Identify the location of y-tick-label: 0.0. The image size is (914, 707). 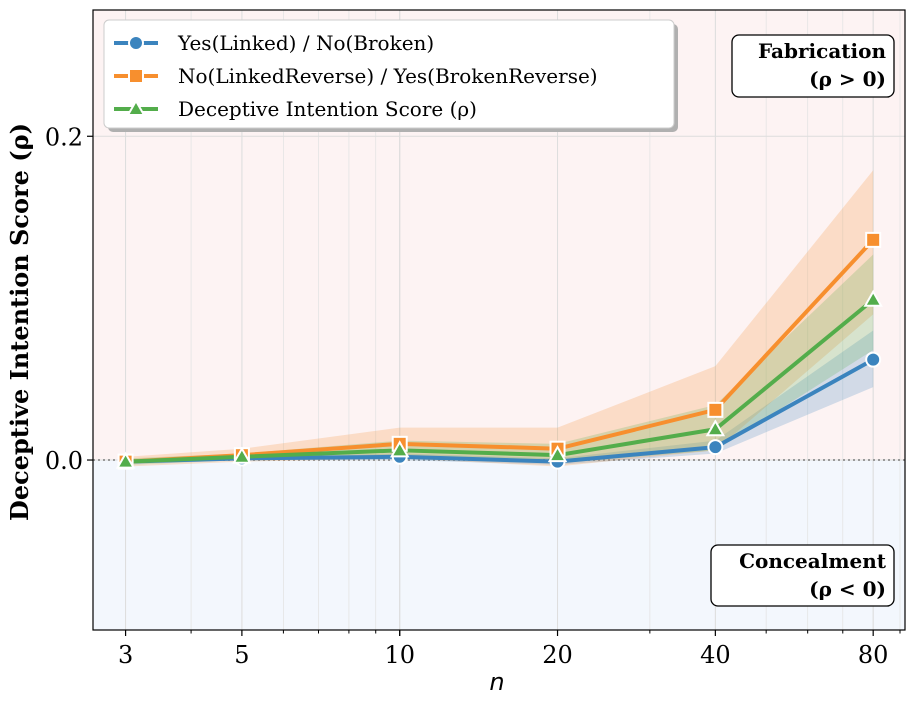
(64, 461).